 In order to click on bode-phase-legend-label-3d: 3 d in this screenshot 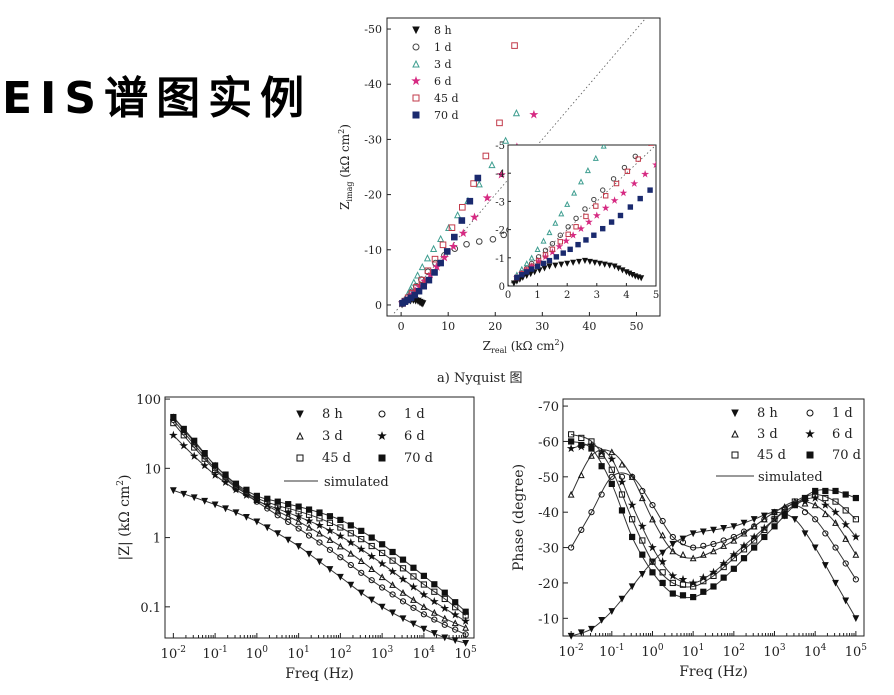, I will do `click(767, 434)`.